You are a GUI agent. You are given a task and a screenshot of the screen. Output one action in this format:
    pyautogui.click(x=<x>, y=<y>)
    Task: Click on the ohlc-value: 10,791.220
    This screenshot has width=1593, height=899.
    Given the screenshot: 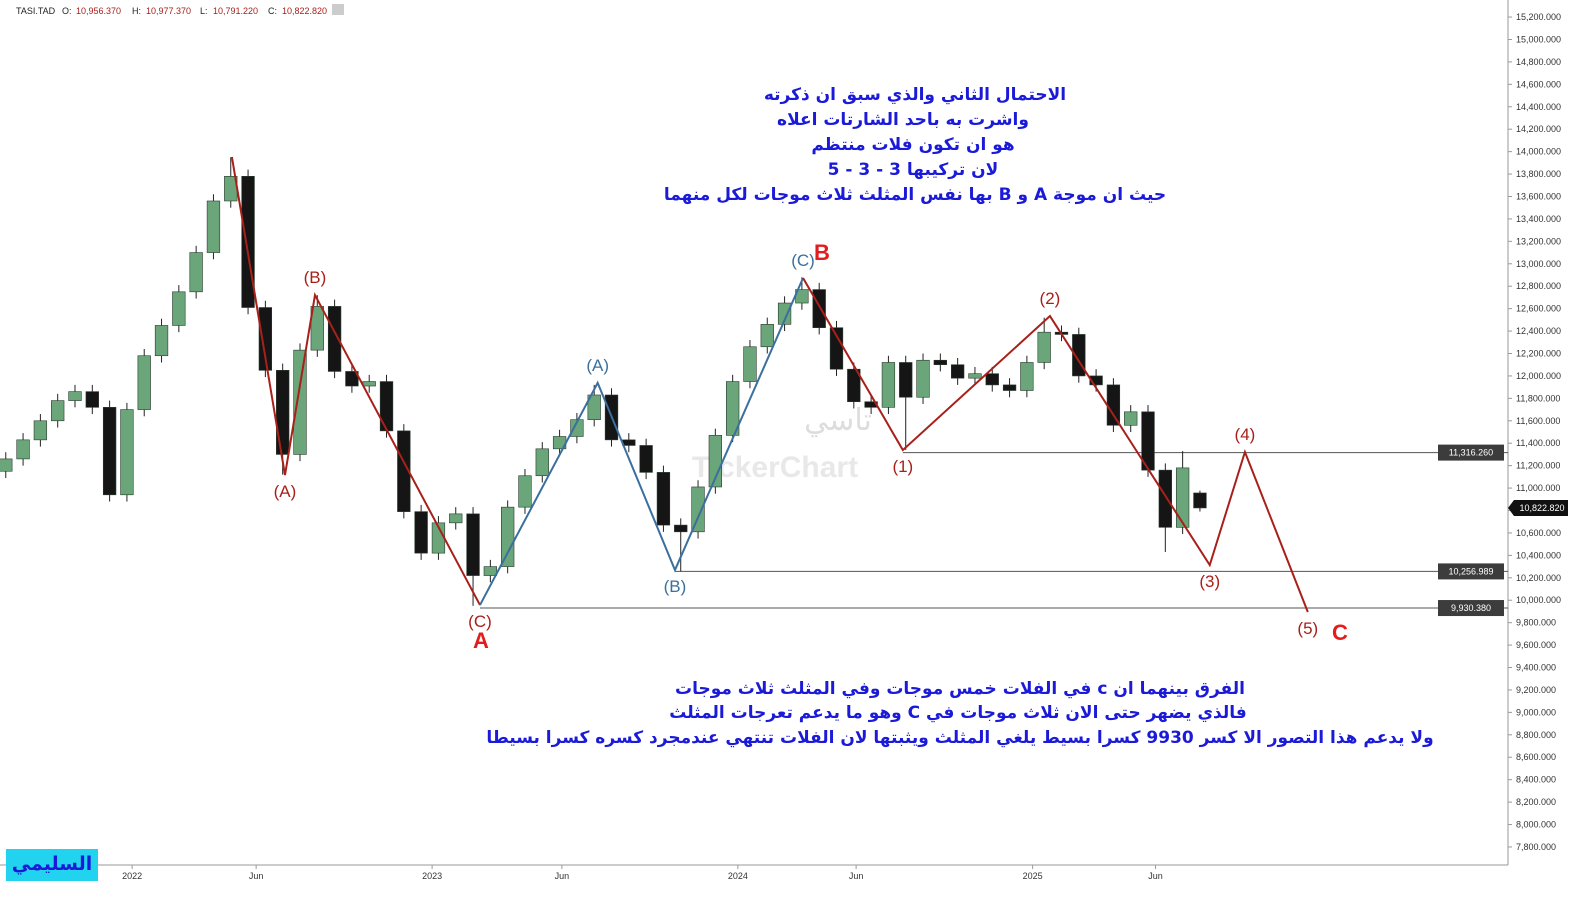 What is the action you would take?
    pyautogui.click(x=235, y=11)
    